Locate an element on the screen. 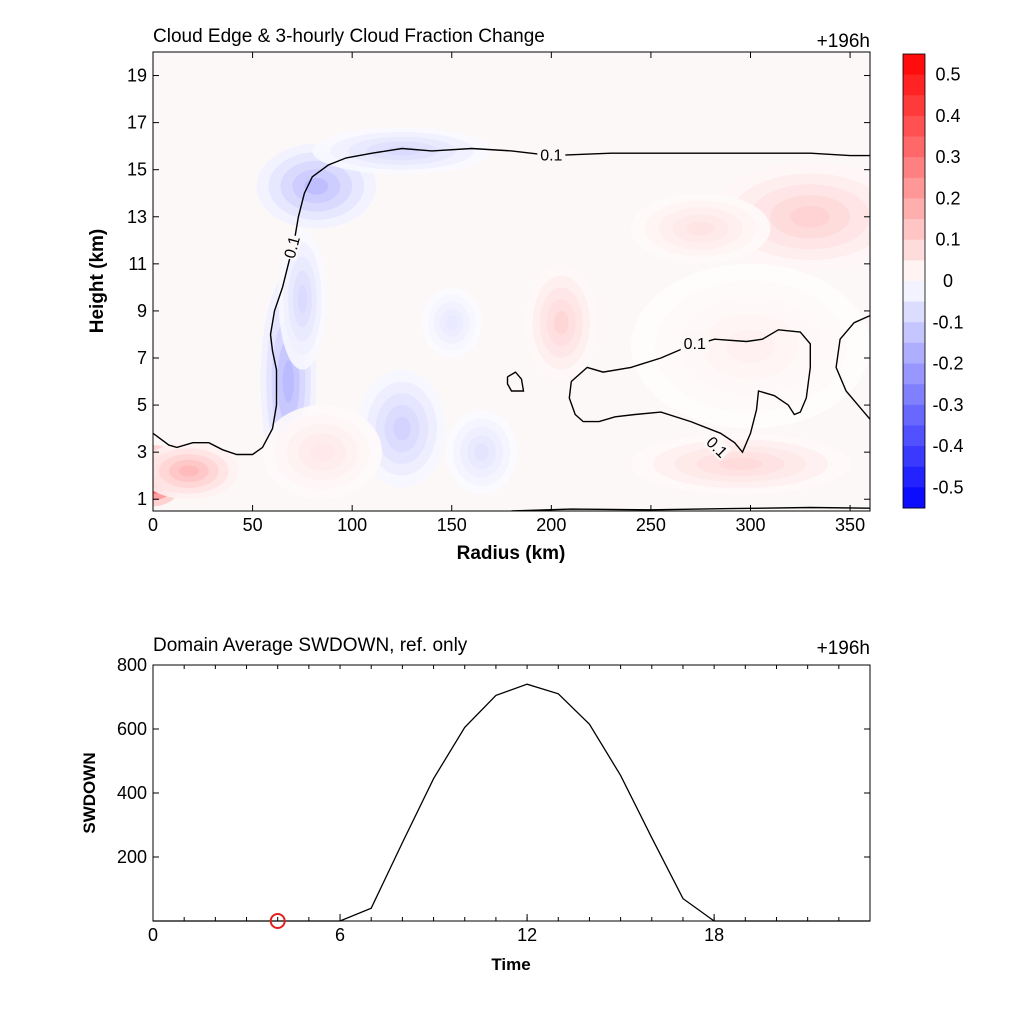 The height and width of the screenshot is (1024, 1024). y-tick-label: 200 is located at coordinates (132, 857).